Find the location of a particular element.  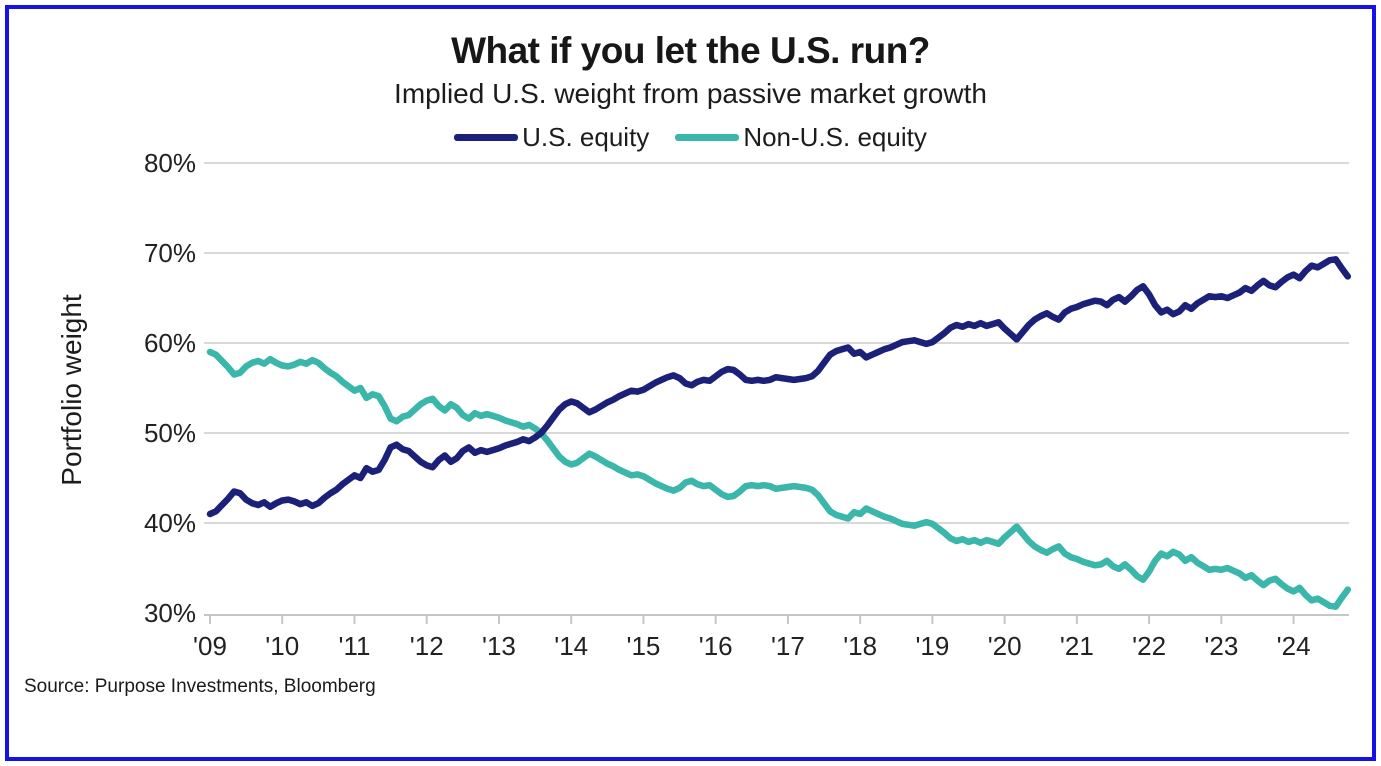

x-tick-label: '11 is located at coordinates (354, 646).